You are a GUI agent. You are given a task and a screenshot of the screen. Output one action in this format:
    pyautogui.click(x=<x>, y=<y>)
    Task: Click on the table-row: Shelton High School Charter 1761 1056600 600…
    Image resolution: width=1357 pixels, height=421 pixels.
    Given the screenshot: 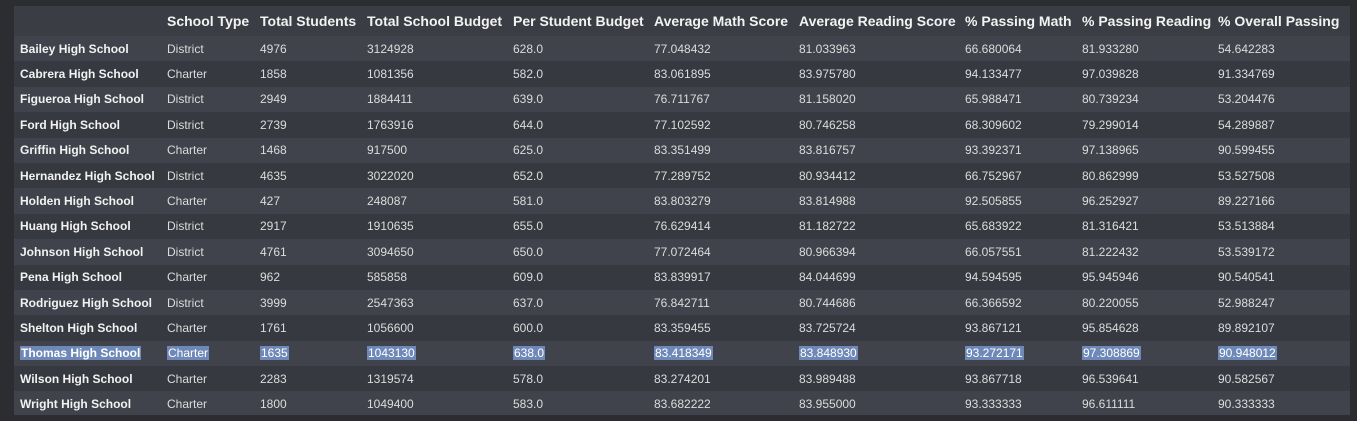 What is the action you would take?
    pyautogui.click(x=682, y=328)
    